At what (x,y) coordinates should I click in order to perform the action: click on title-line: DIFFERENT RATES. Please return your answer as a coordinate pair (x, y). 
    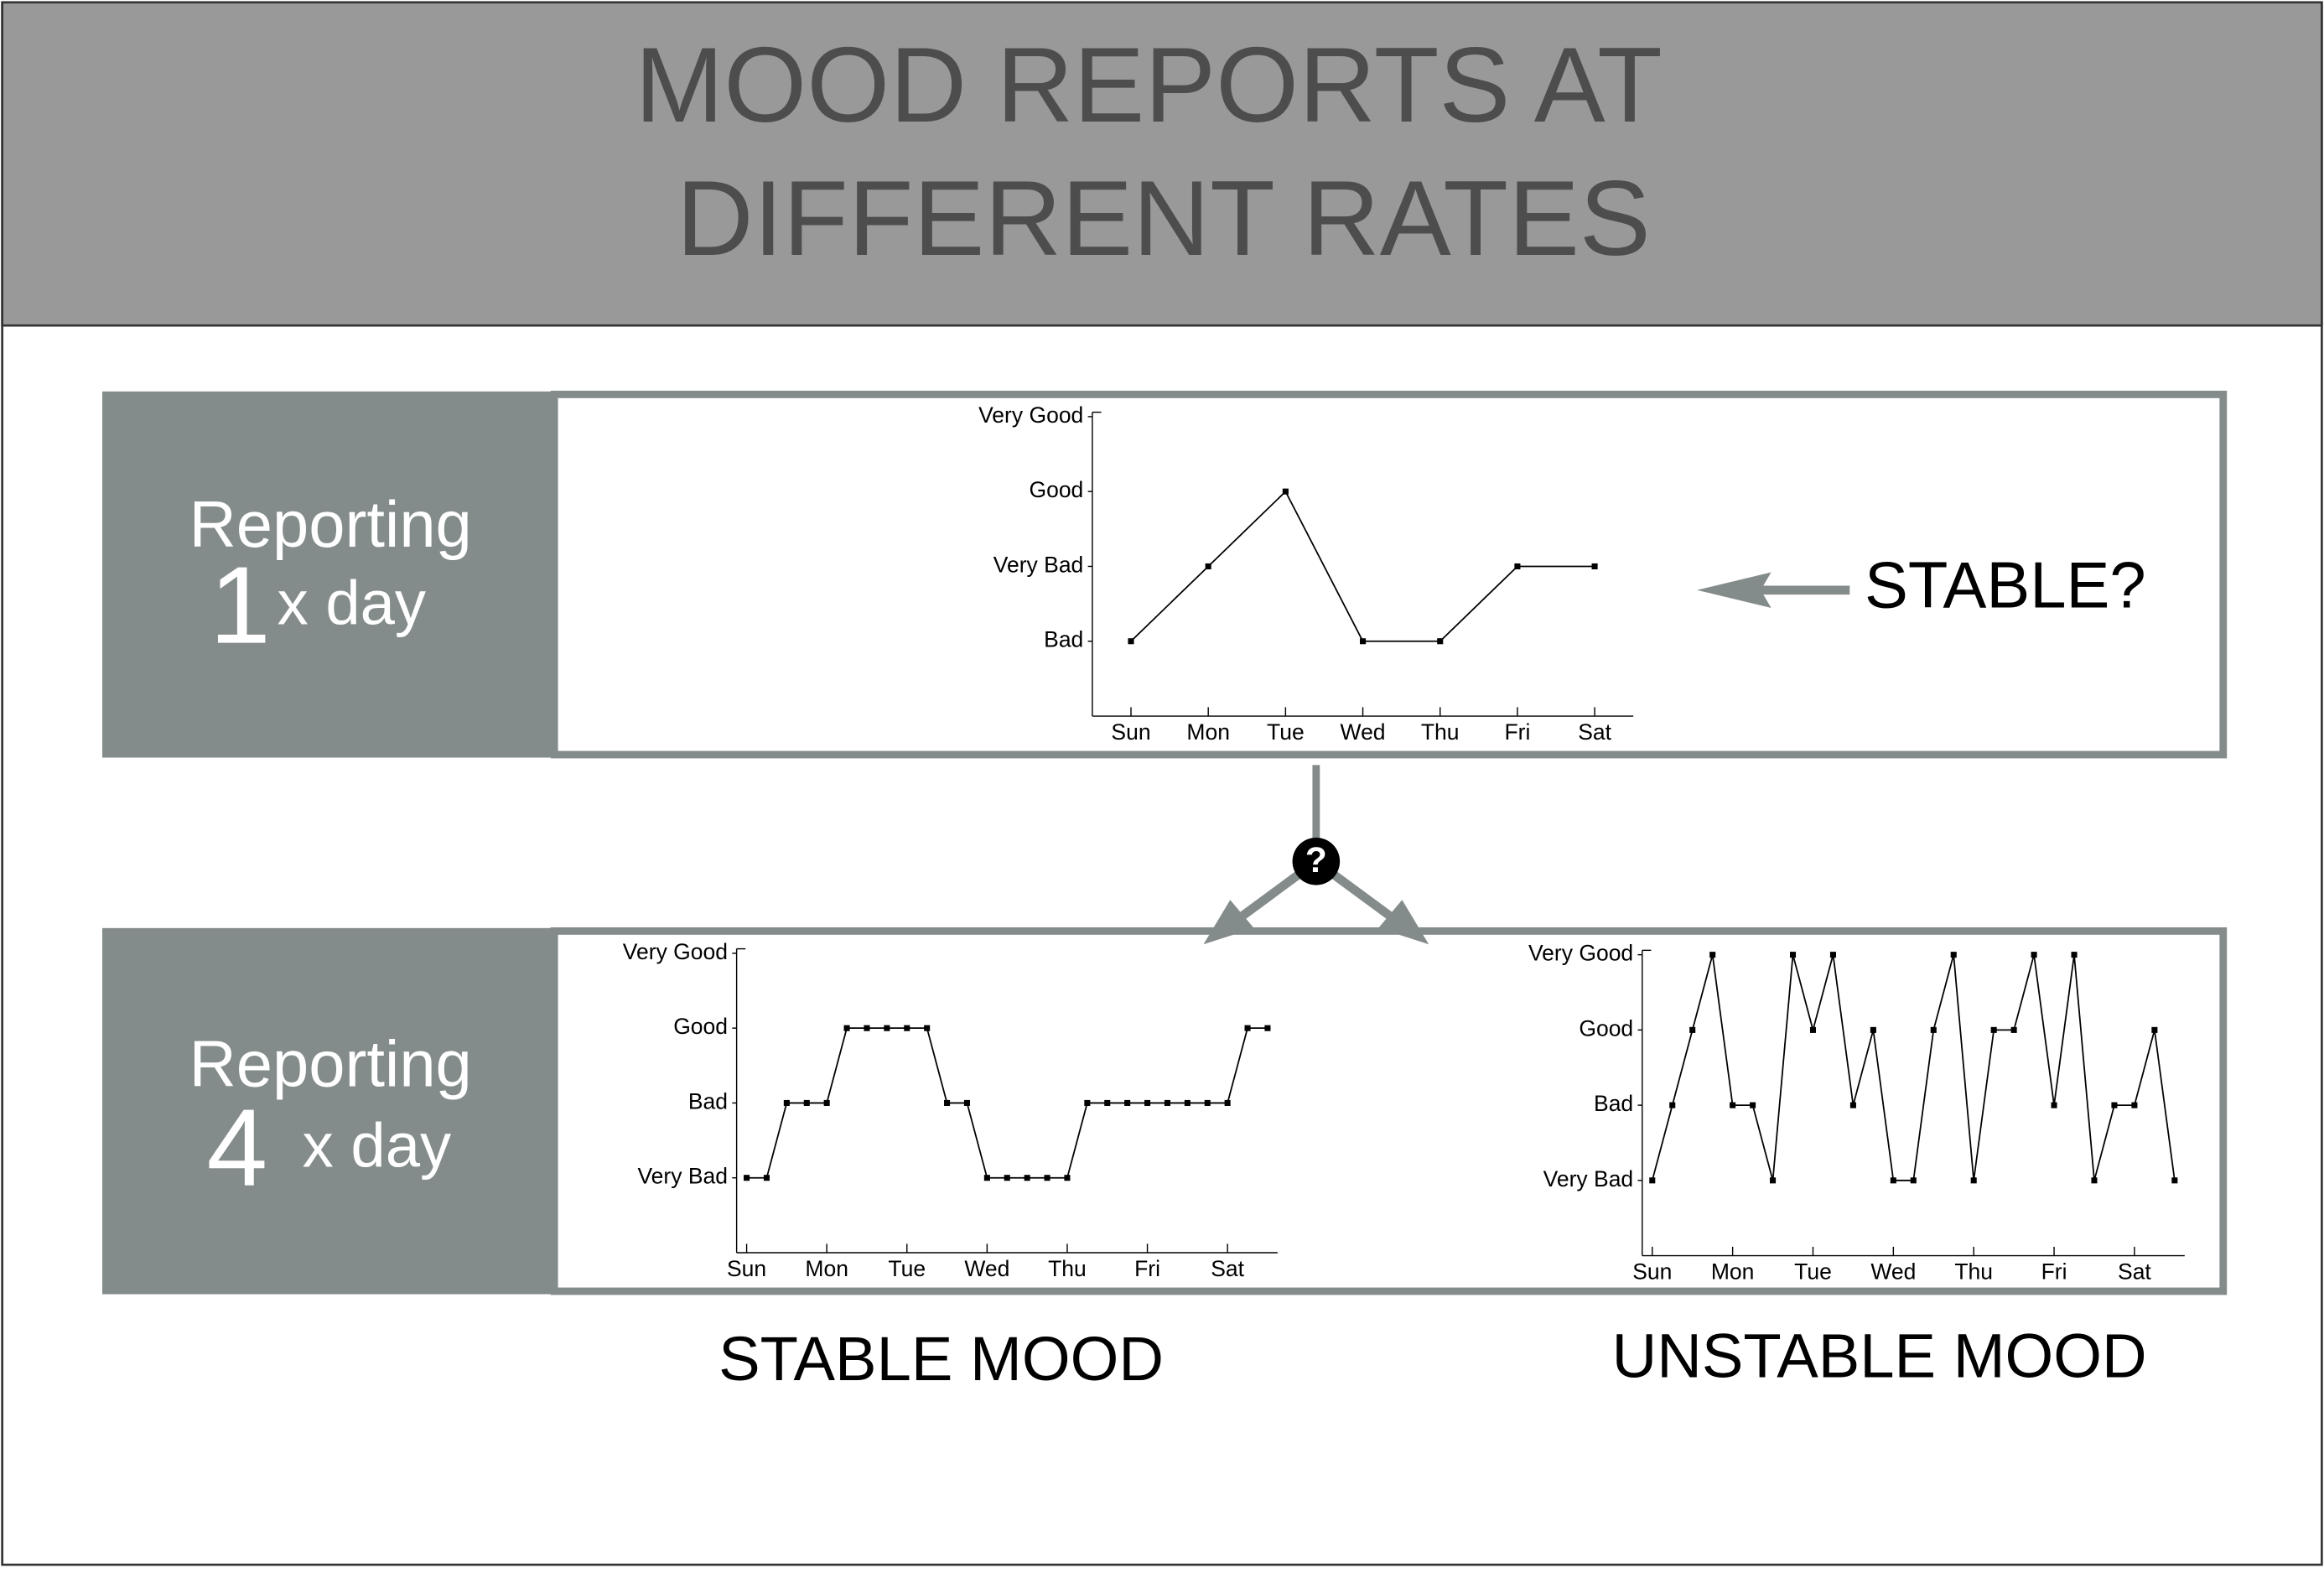
    Looking at the image, I should click on (1164, 218).